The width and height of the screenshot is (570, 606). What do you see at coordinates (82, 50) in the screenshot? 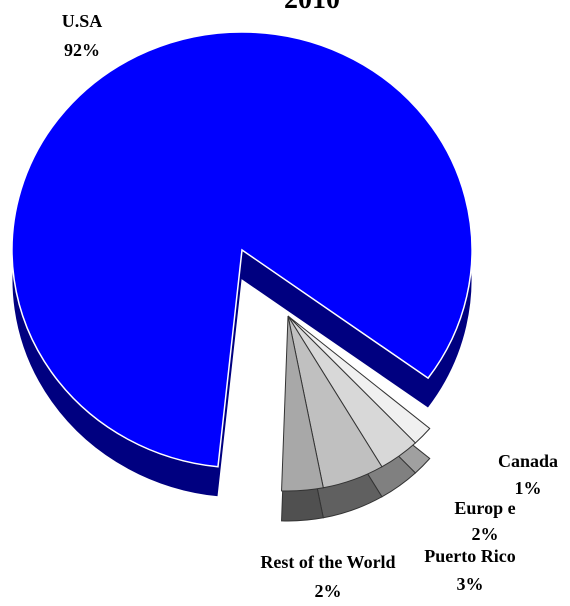
I see `slice-value-usa: 92%` at bounding box center [82, 50].